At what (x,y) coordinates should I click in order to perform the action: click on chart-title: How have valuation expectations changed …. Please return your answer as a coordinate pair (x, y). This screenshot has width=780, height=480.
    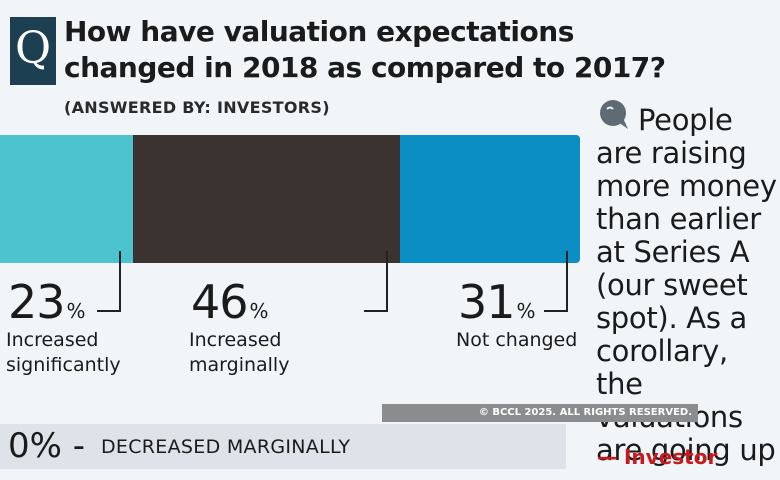
    Looking at the image, I should click on (365, 49).